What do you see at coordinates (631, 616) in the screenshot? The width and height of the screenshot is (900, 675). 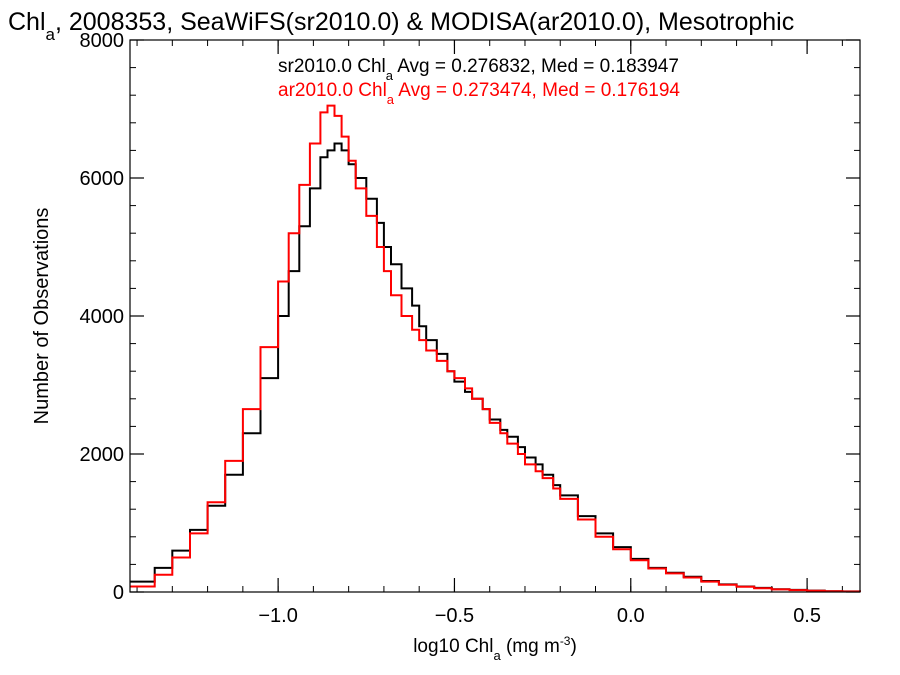 I see `x-tick-label: 0.0` at bounding box center [631, 616].